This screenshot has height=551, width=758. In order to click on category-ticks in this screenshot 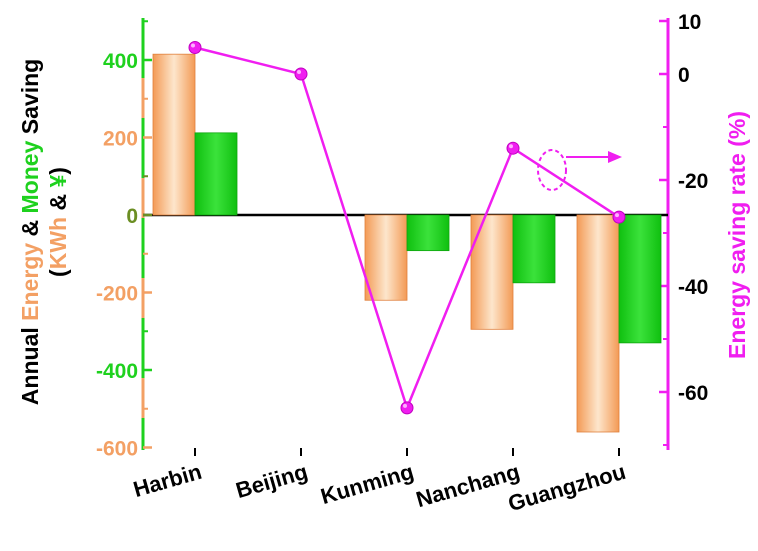, I will do `click(407, 452)`.